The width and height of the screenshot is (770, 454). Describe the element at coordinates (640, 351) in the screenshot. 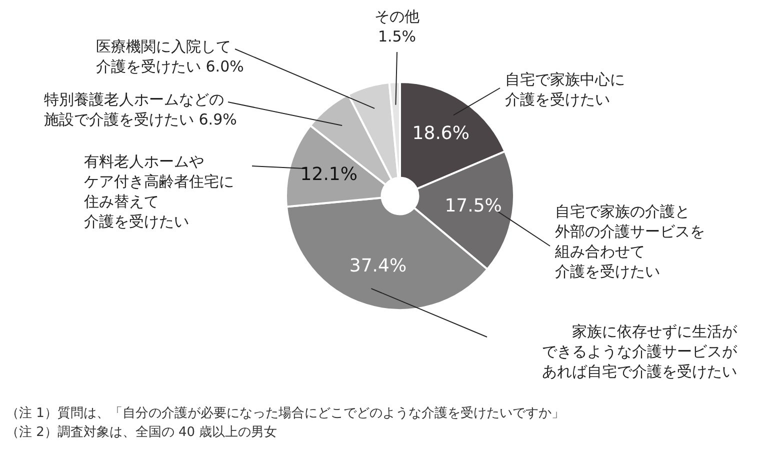

I see `slice-label: 家族に依存せずに生活ができるような介護サービスがあれば自宅で介護を受けたい` at that location.